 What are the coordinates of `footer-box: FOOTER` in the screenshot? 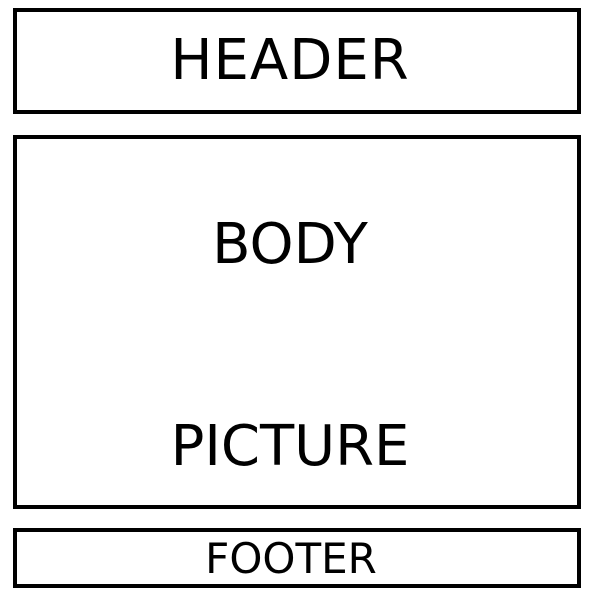 It's located at (297, 558).